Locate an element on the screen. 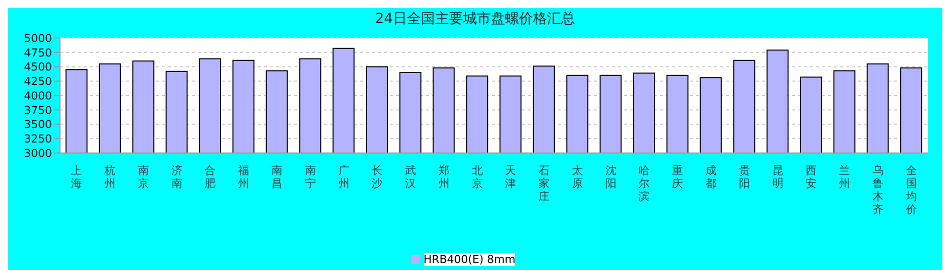 The height and width of the screenshot is (270, 950). y-tick-label: 3250 is located at coordinates (38, 139).